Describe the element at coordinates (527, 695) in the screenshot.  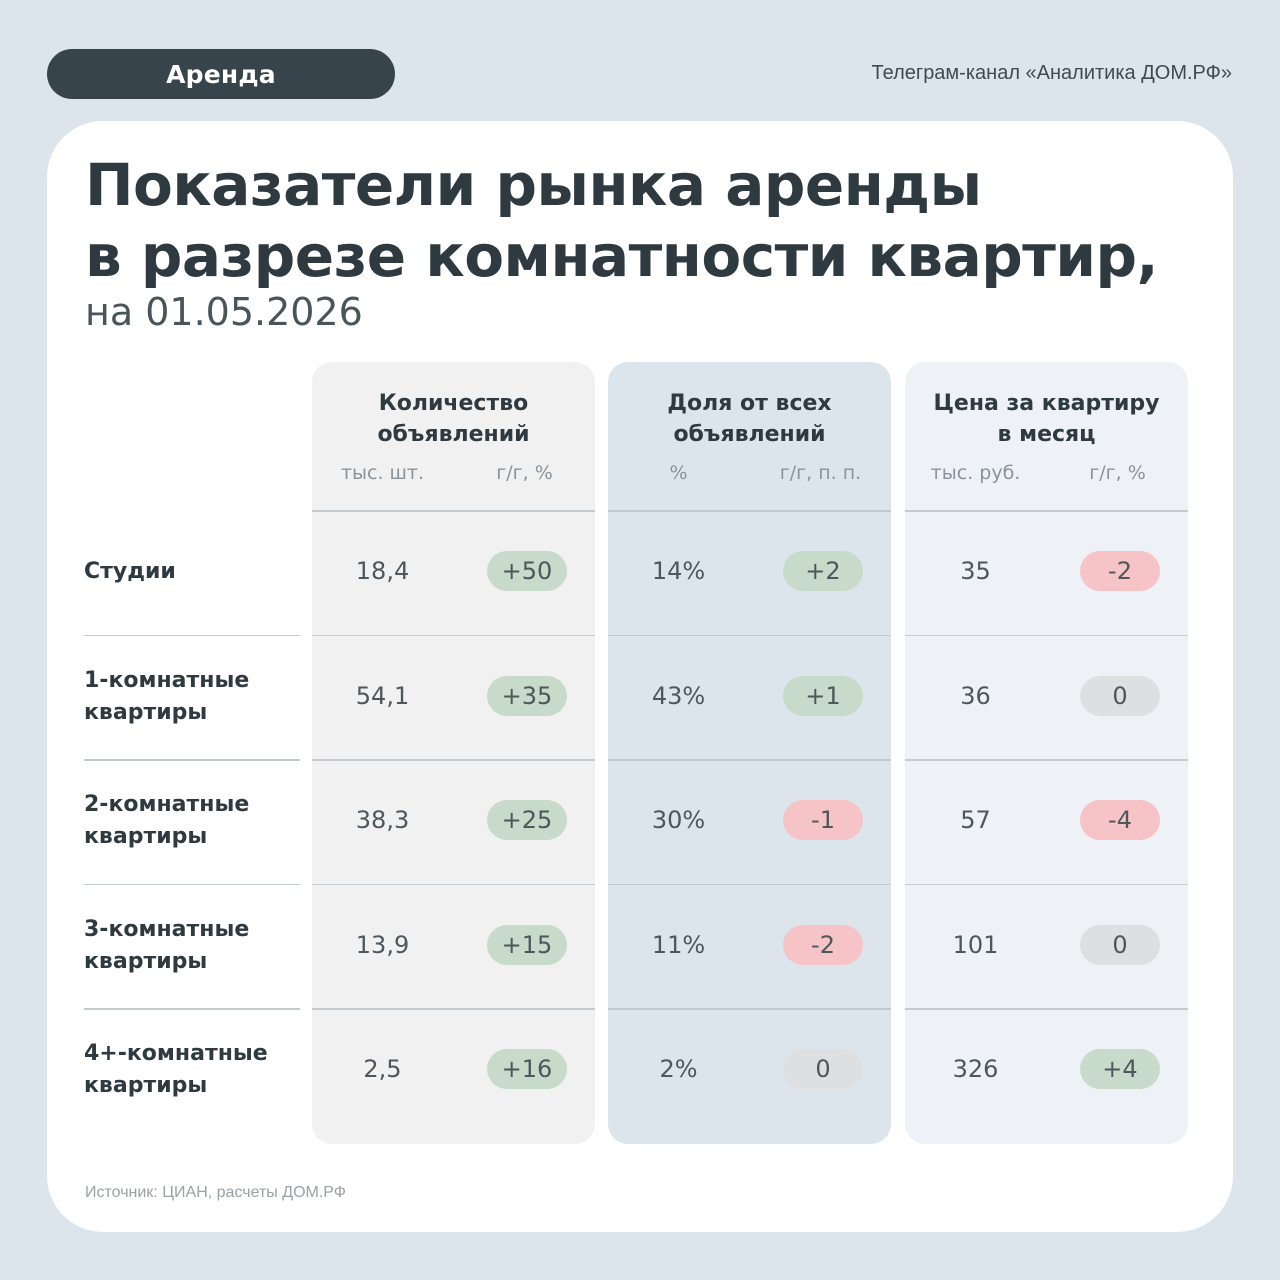
I see `yoy-badge: +35` at that location.